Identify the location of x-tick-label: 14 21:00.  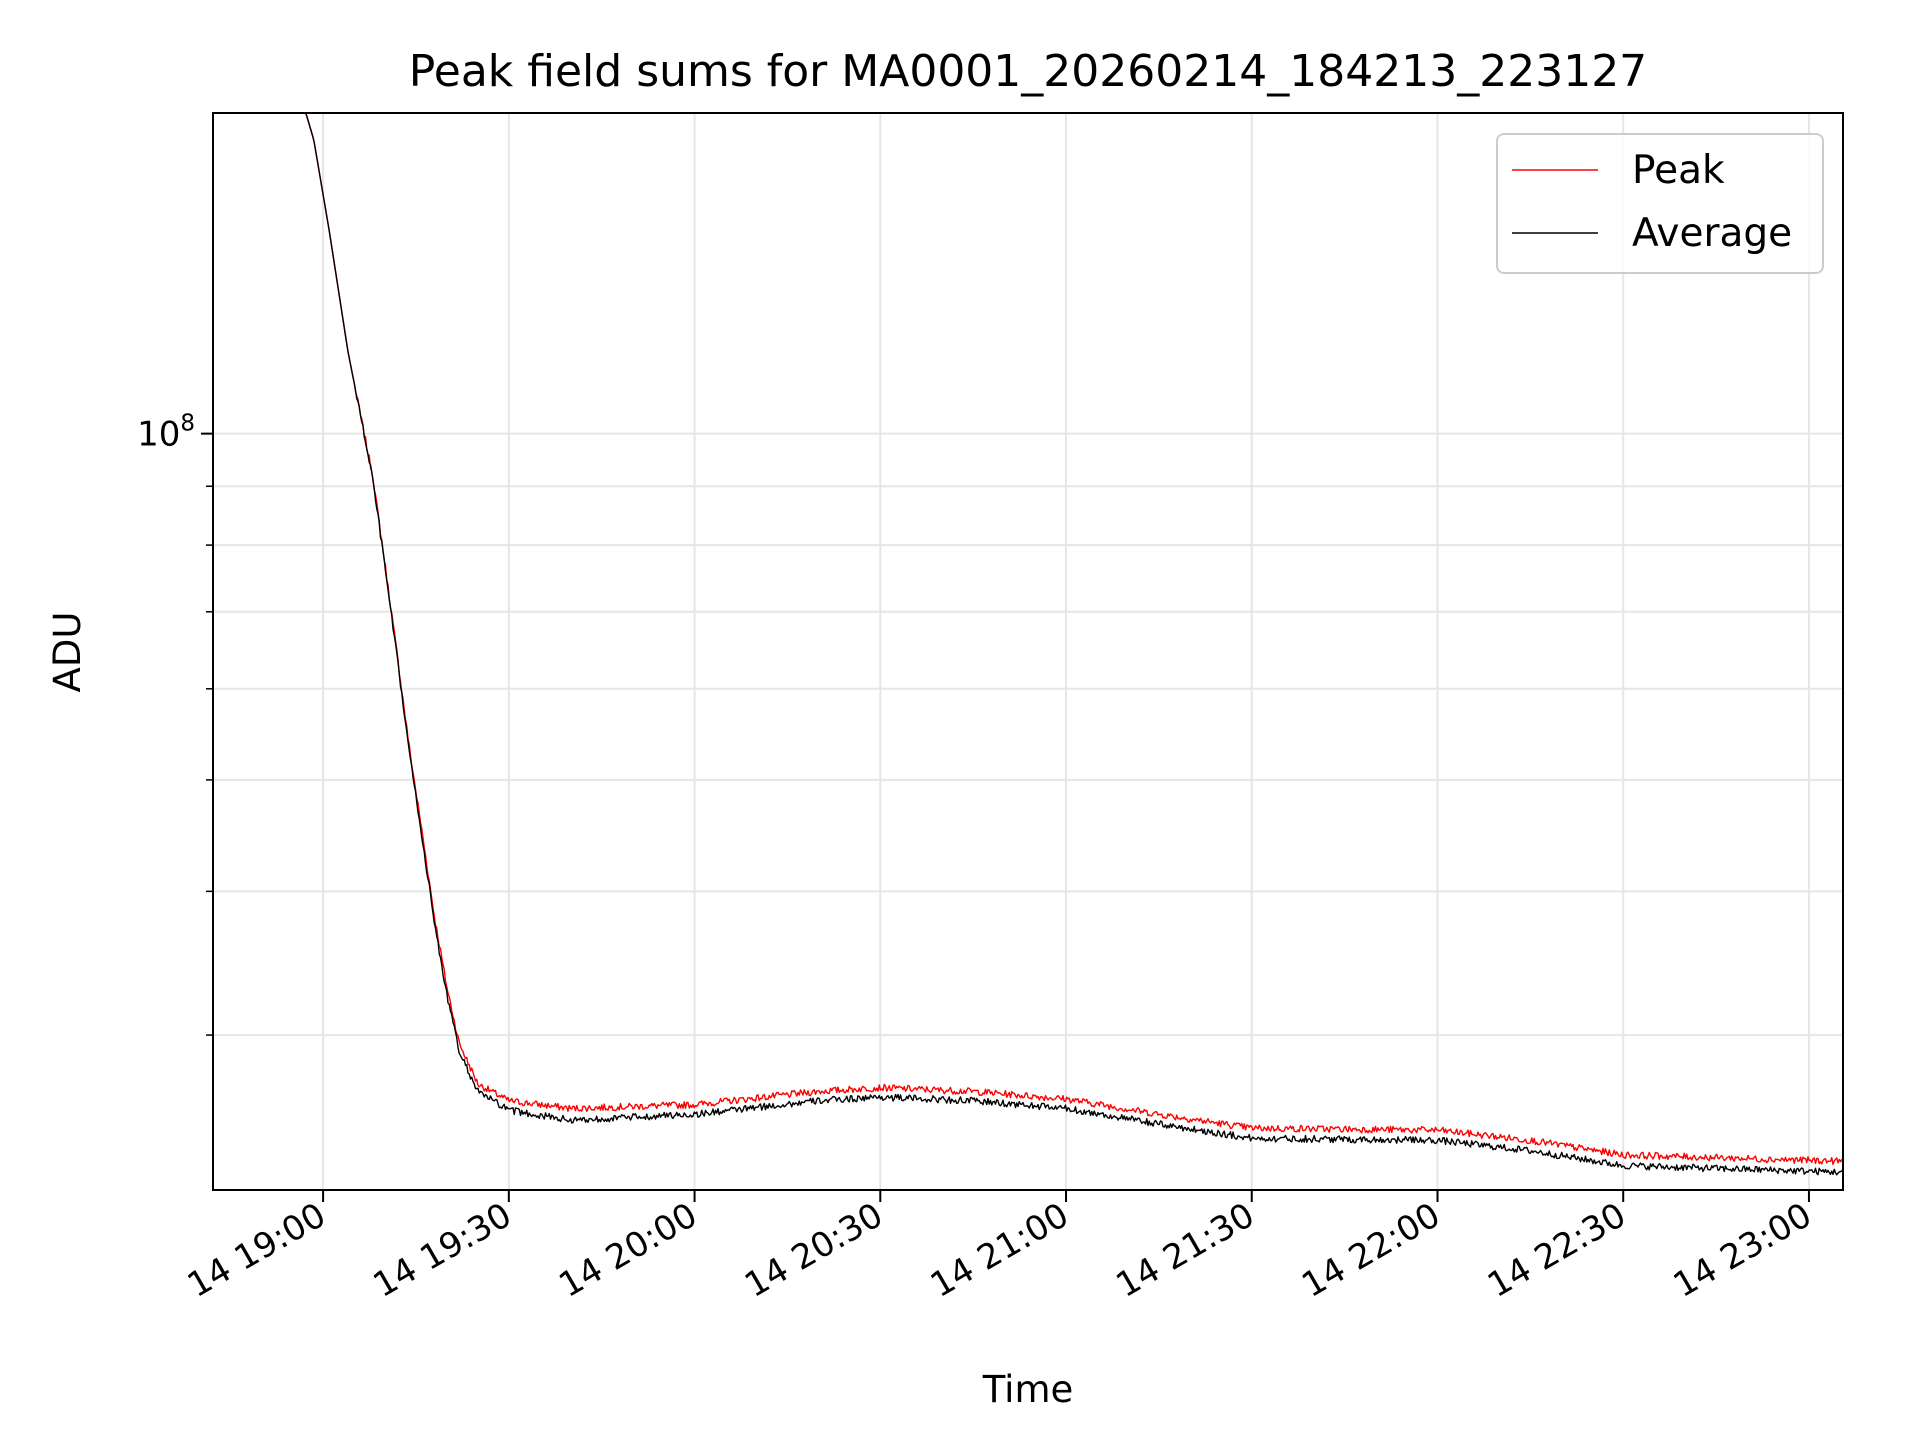
(1000, 1250).